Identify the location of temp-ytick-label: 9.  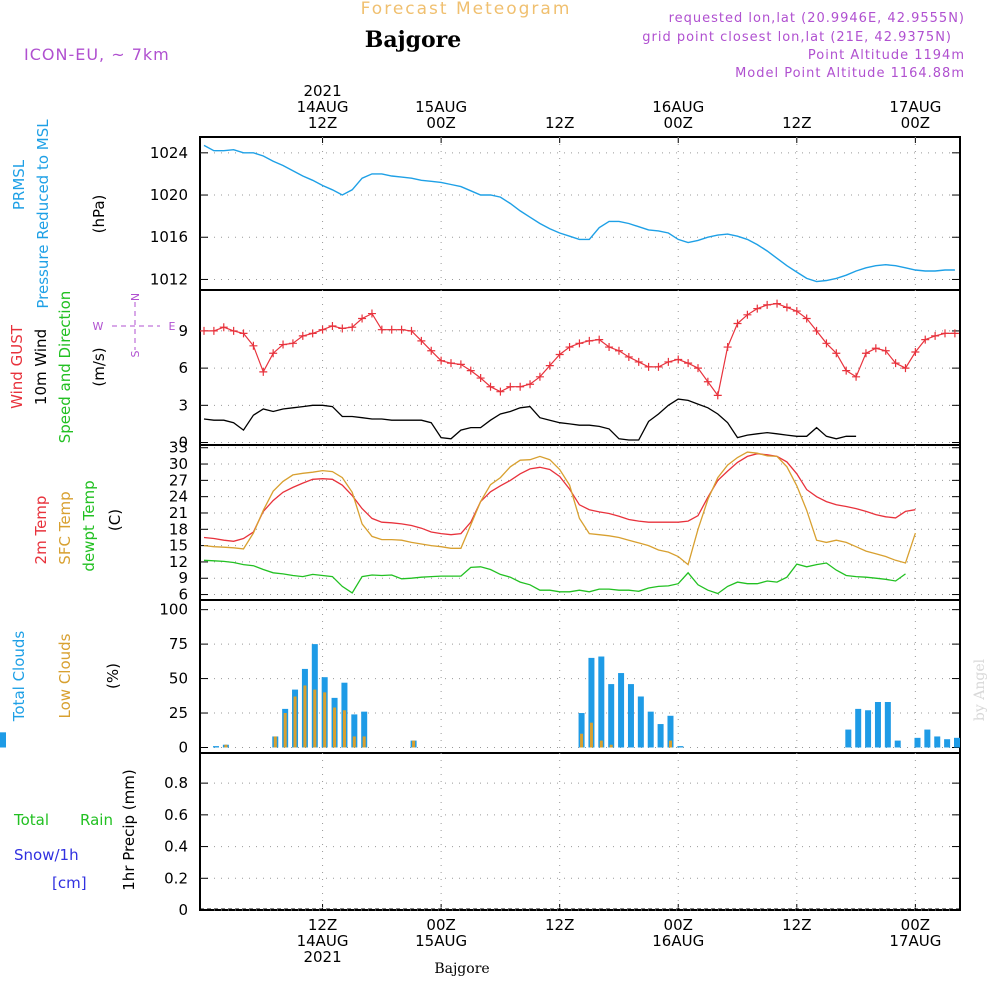
(183, 578).